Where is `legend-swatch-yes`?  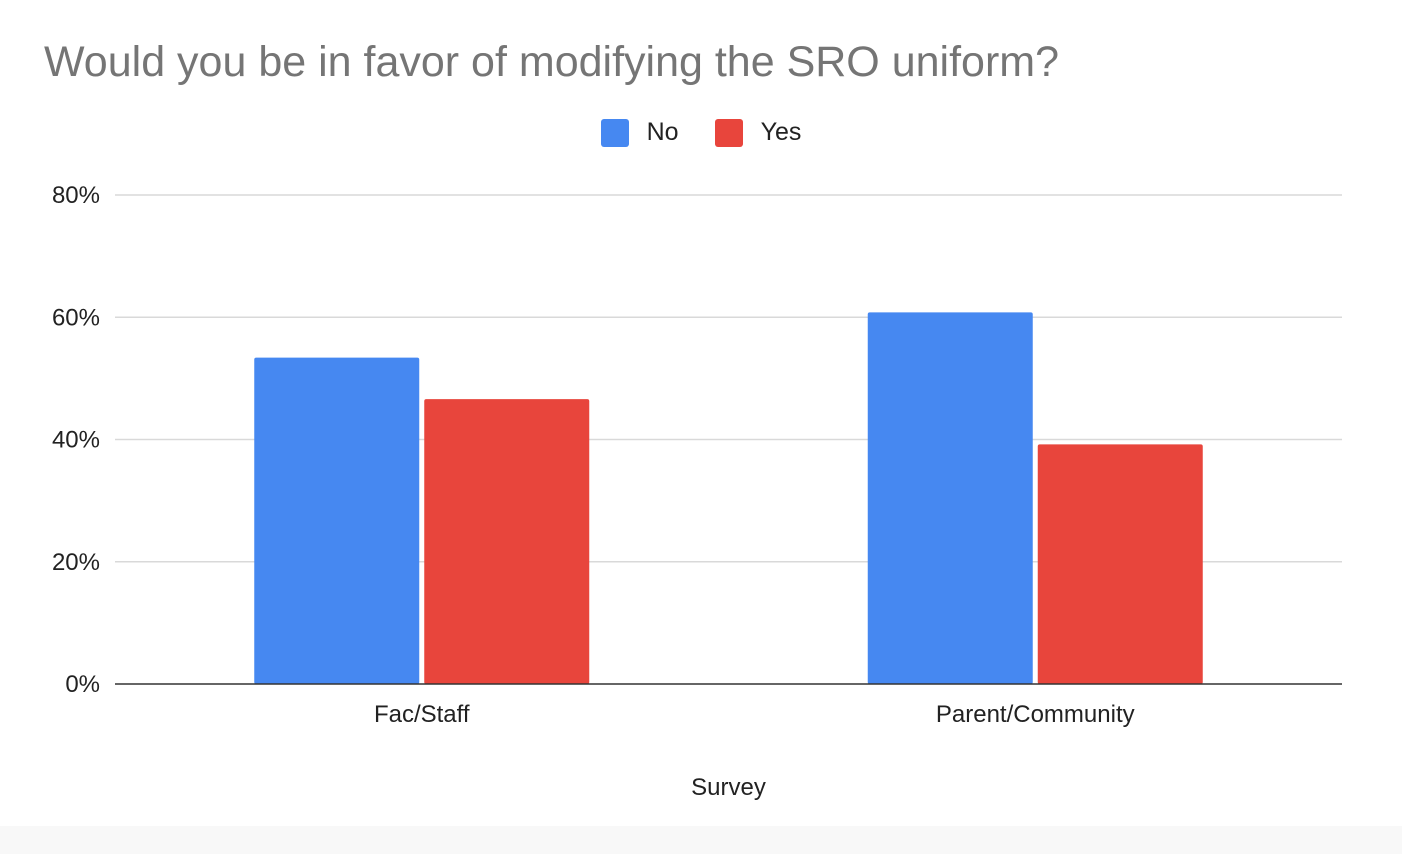
legend-swatch-yes is located at coordinates (728, 132).